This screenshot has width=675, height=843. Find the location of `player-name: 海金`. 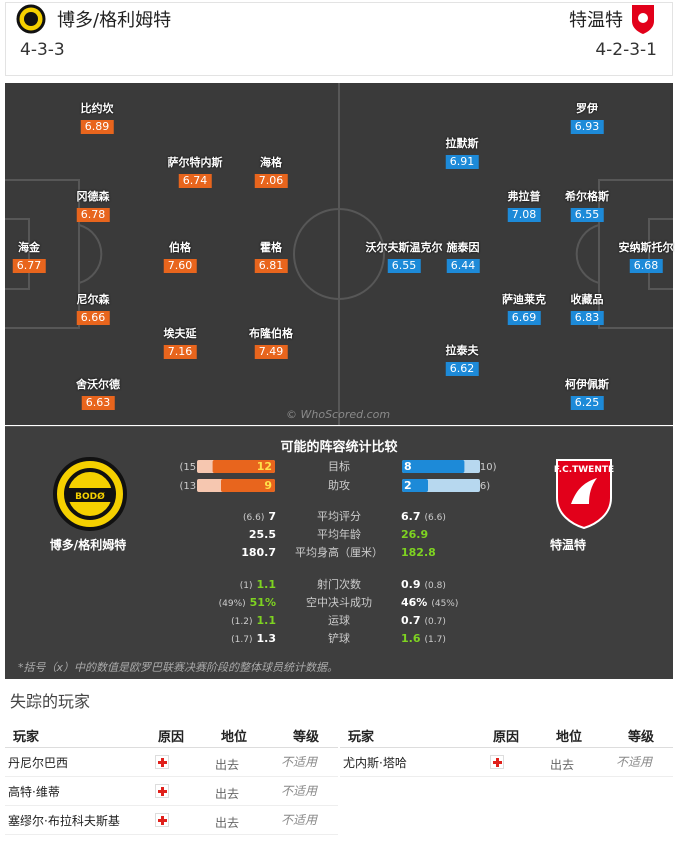

player-name: 海金 is located at coordinates (29, 247).